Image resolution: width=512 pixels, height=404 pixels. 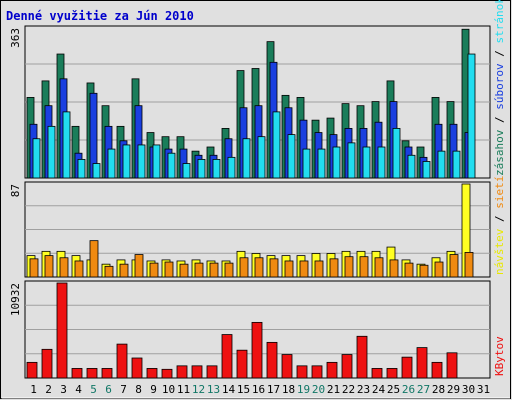 What do you see at coordinates (349, 267) in the screenshot?
I see `bar-sietí-day-22` at bounding box center [349, 267].